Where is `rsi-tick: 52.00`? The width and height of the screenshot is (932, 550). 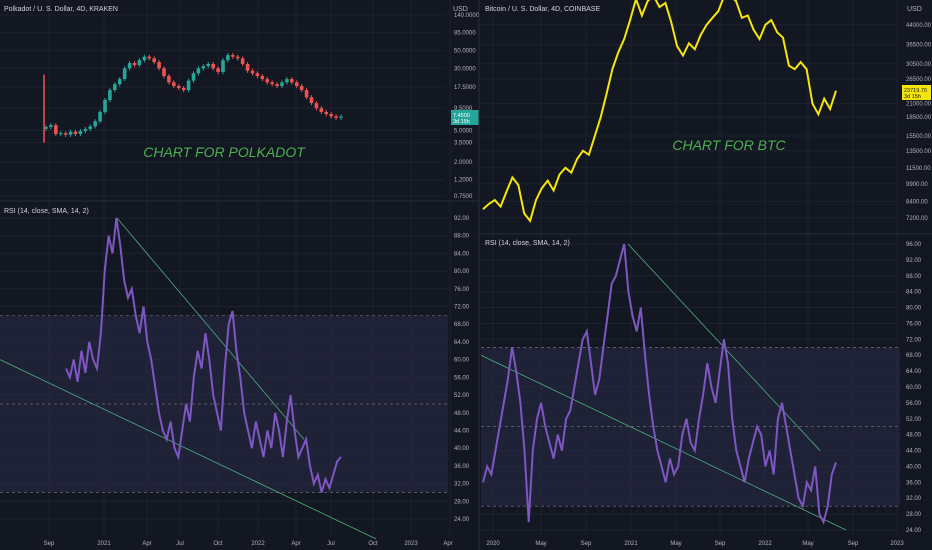 rsi-tick: 52.00 is located at coordinates (462, 396).